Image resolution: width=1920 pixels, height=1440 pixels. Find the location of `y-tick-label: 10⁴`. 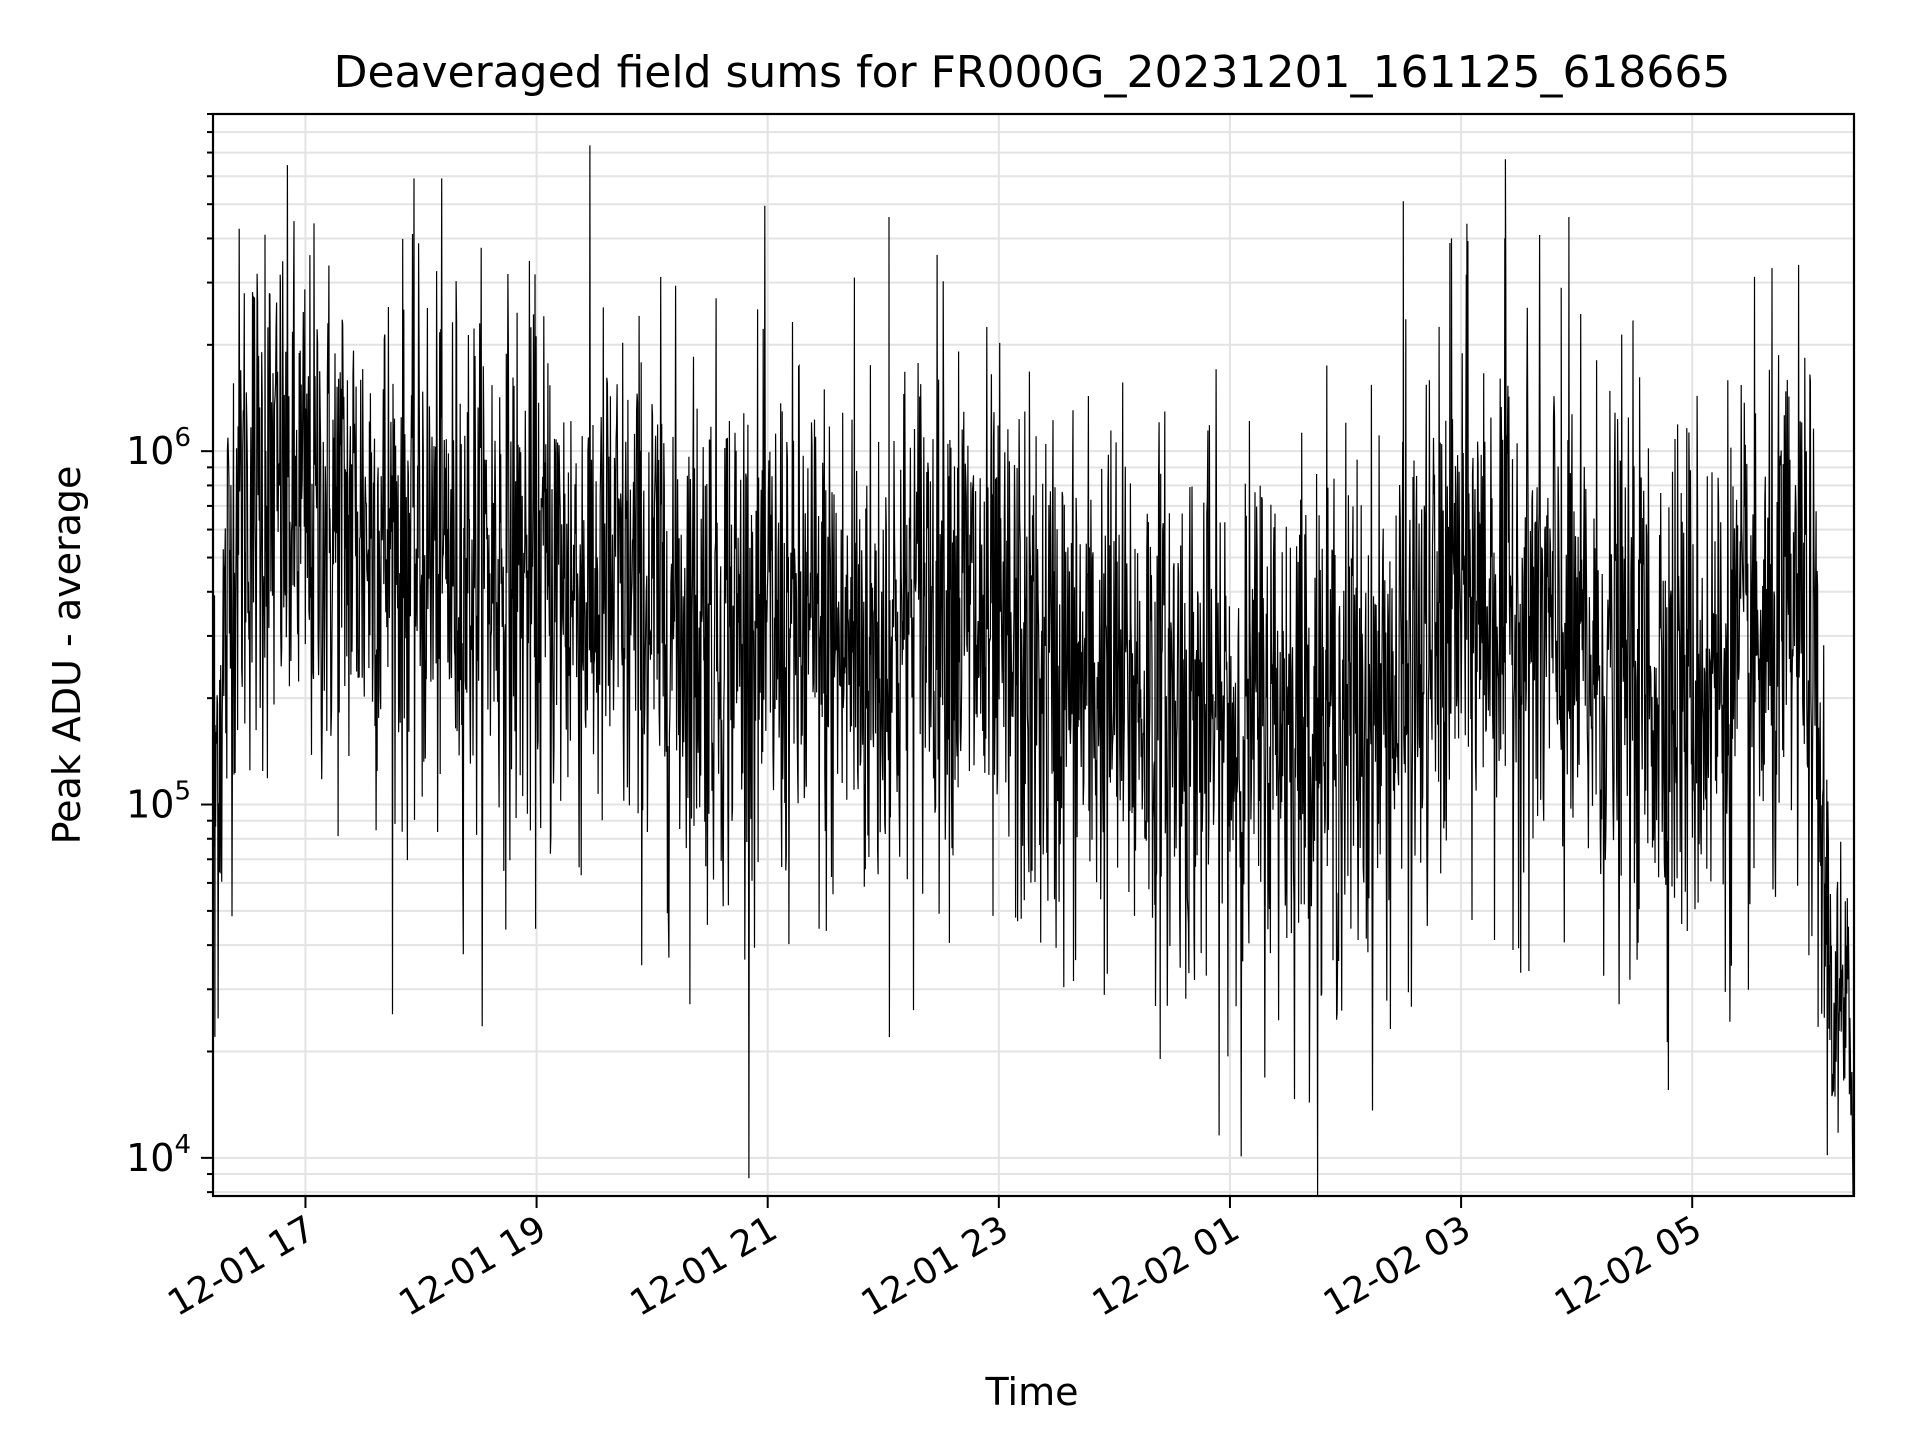

y-tick-label: 10⁴ is located at coordinates (158, 1155).